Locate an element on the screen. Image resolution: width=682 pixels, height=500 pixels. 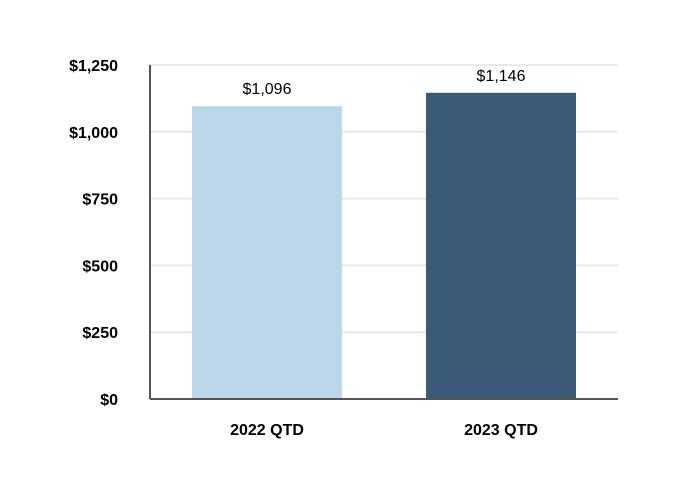
y-tick-label: $0 is located at coordinates (109, 400).